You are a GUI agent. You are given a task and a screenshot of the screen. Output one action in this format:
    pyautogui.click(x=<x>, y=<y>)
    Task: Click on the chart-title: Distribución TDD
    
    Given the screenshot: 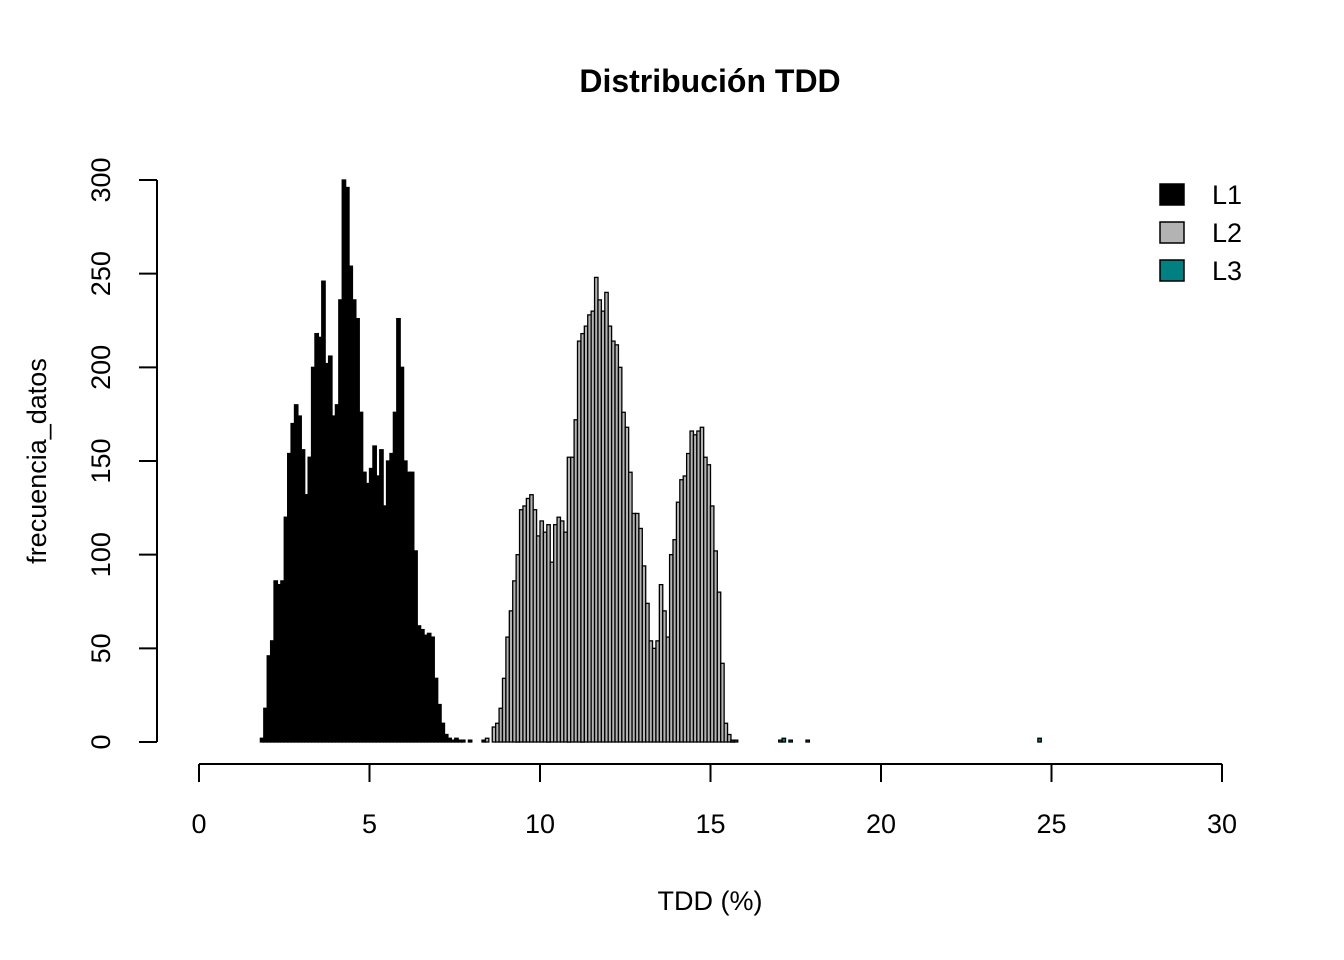 What is the action you would take?
    pyautogui.click(x=709, y=81)
    